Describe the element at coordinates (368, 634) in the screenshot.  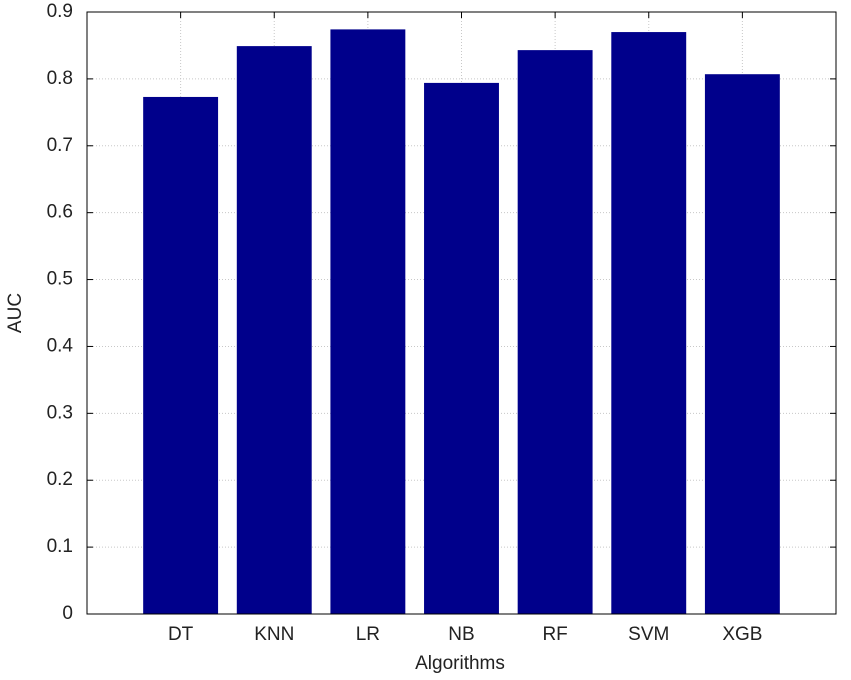
I see `x-tick-label: LR` at that location.